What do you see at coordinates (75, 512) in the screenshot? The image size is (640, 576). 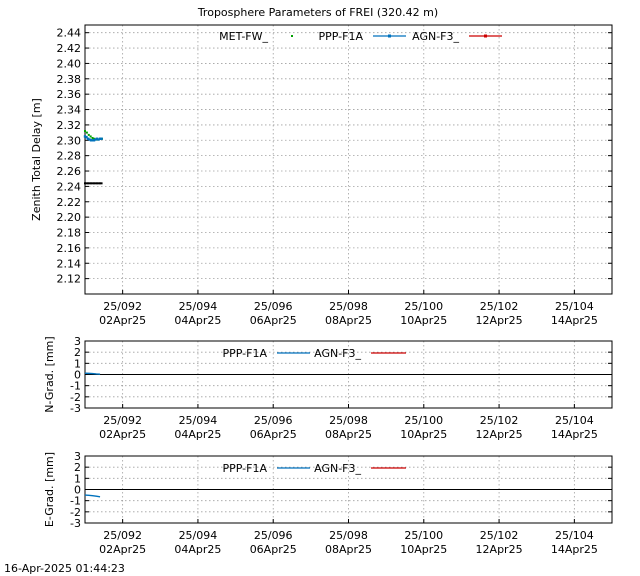 I see `y-tick-label: -2` at bounding box center [75, 512].